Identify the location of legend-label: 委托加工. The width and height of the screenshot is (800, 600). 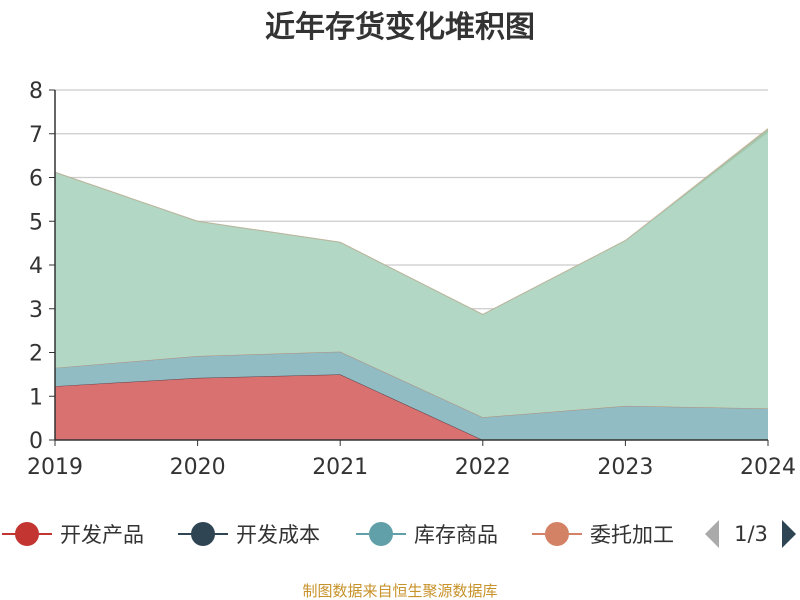
(632, 535).